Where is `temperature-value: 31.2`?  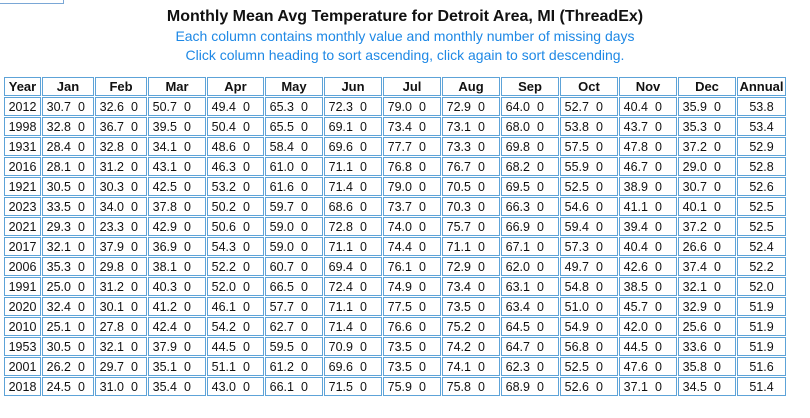 temperature-value: 31.2 is located at coordinates (111, 166).